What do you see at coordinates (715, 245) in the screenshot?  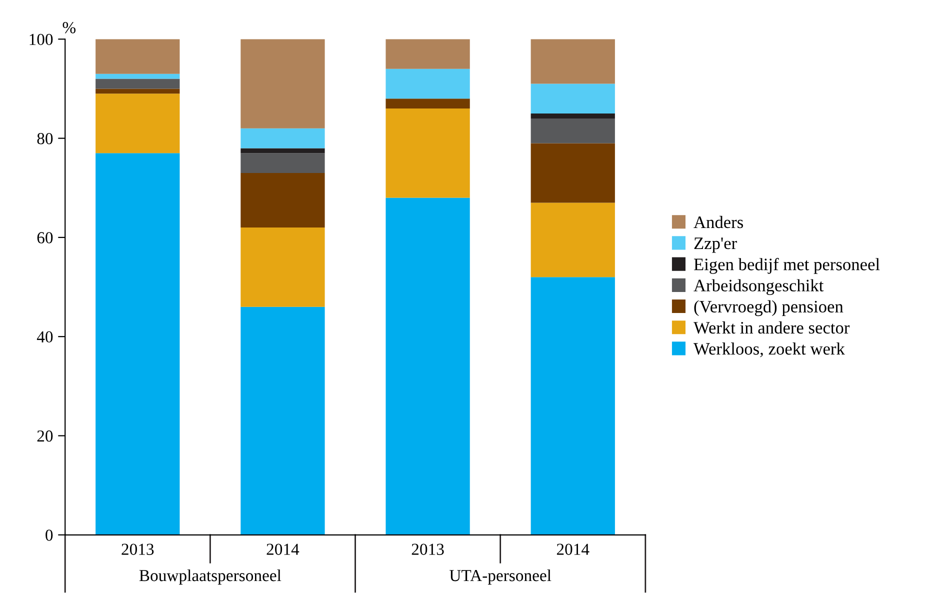 I see `legend-label: Zzp'er` at bounding box center [715, 245].